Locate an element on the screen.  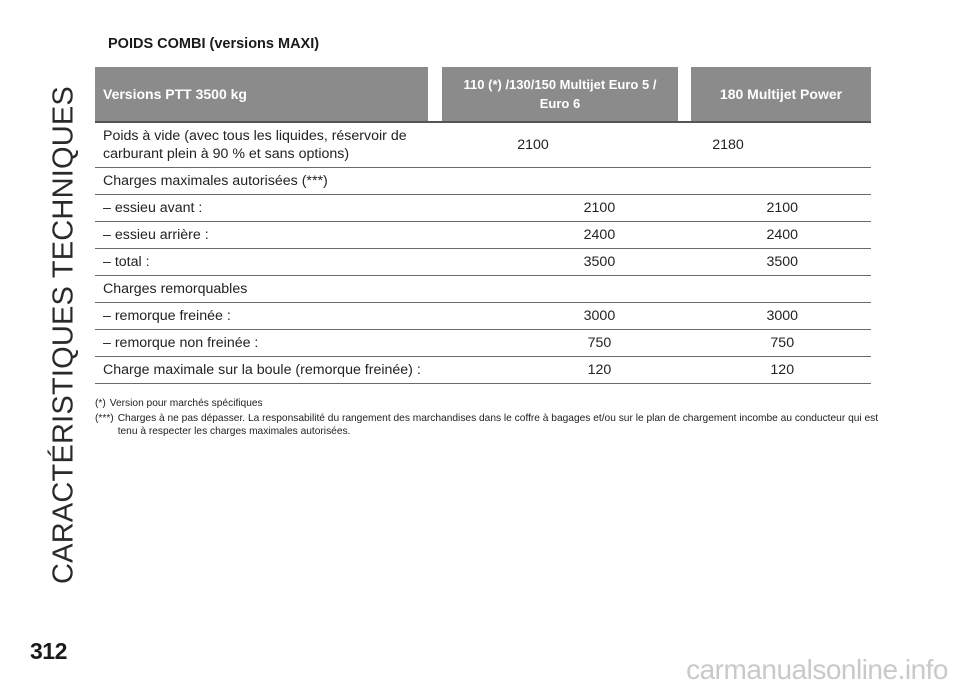
header-engine-180: 180 Multijet Power is located at coordinates (781, 94).